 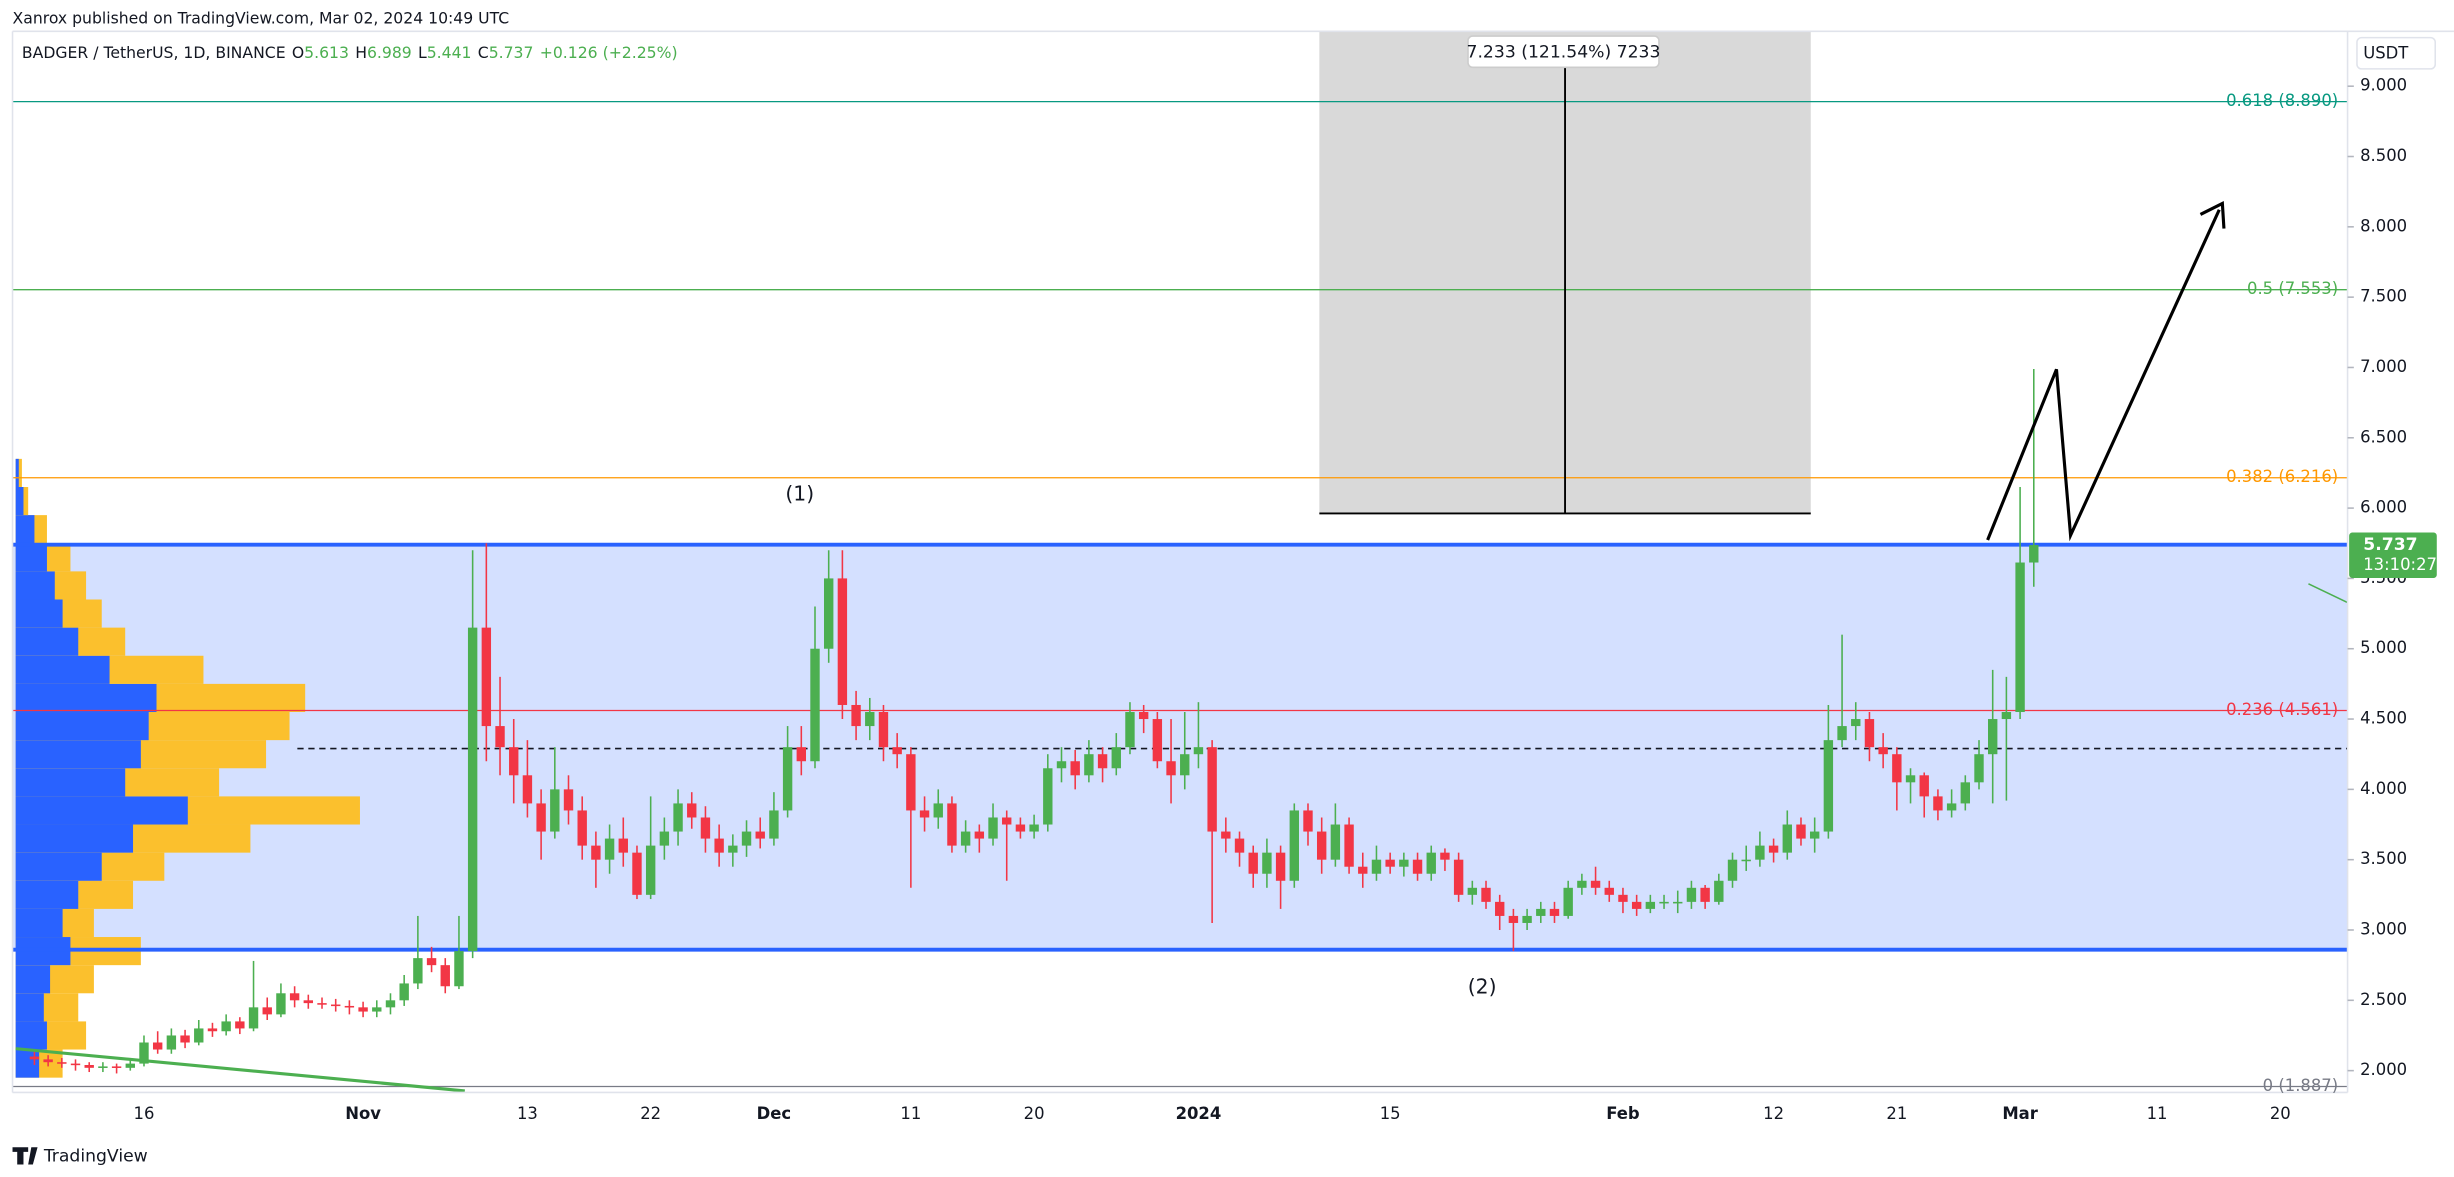 What do you see at coordinates (650, 1113) in the screenshot?
I see `x-tick-label: 22` at bounding box center [650, 1113].